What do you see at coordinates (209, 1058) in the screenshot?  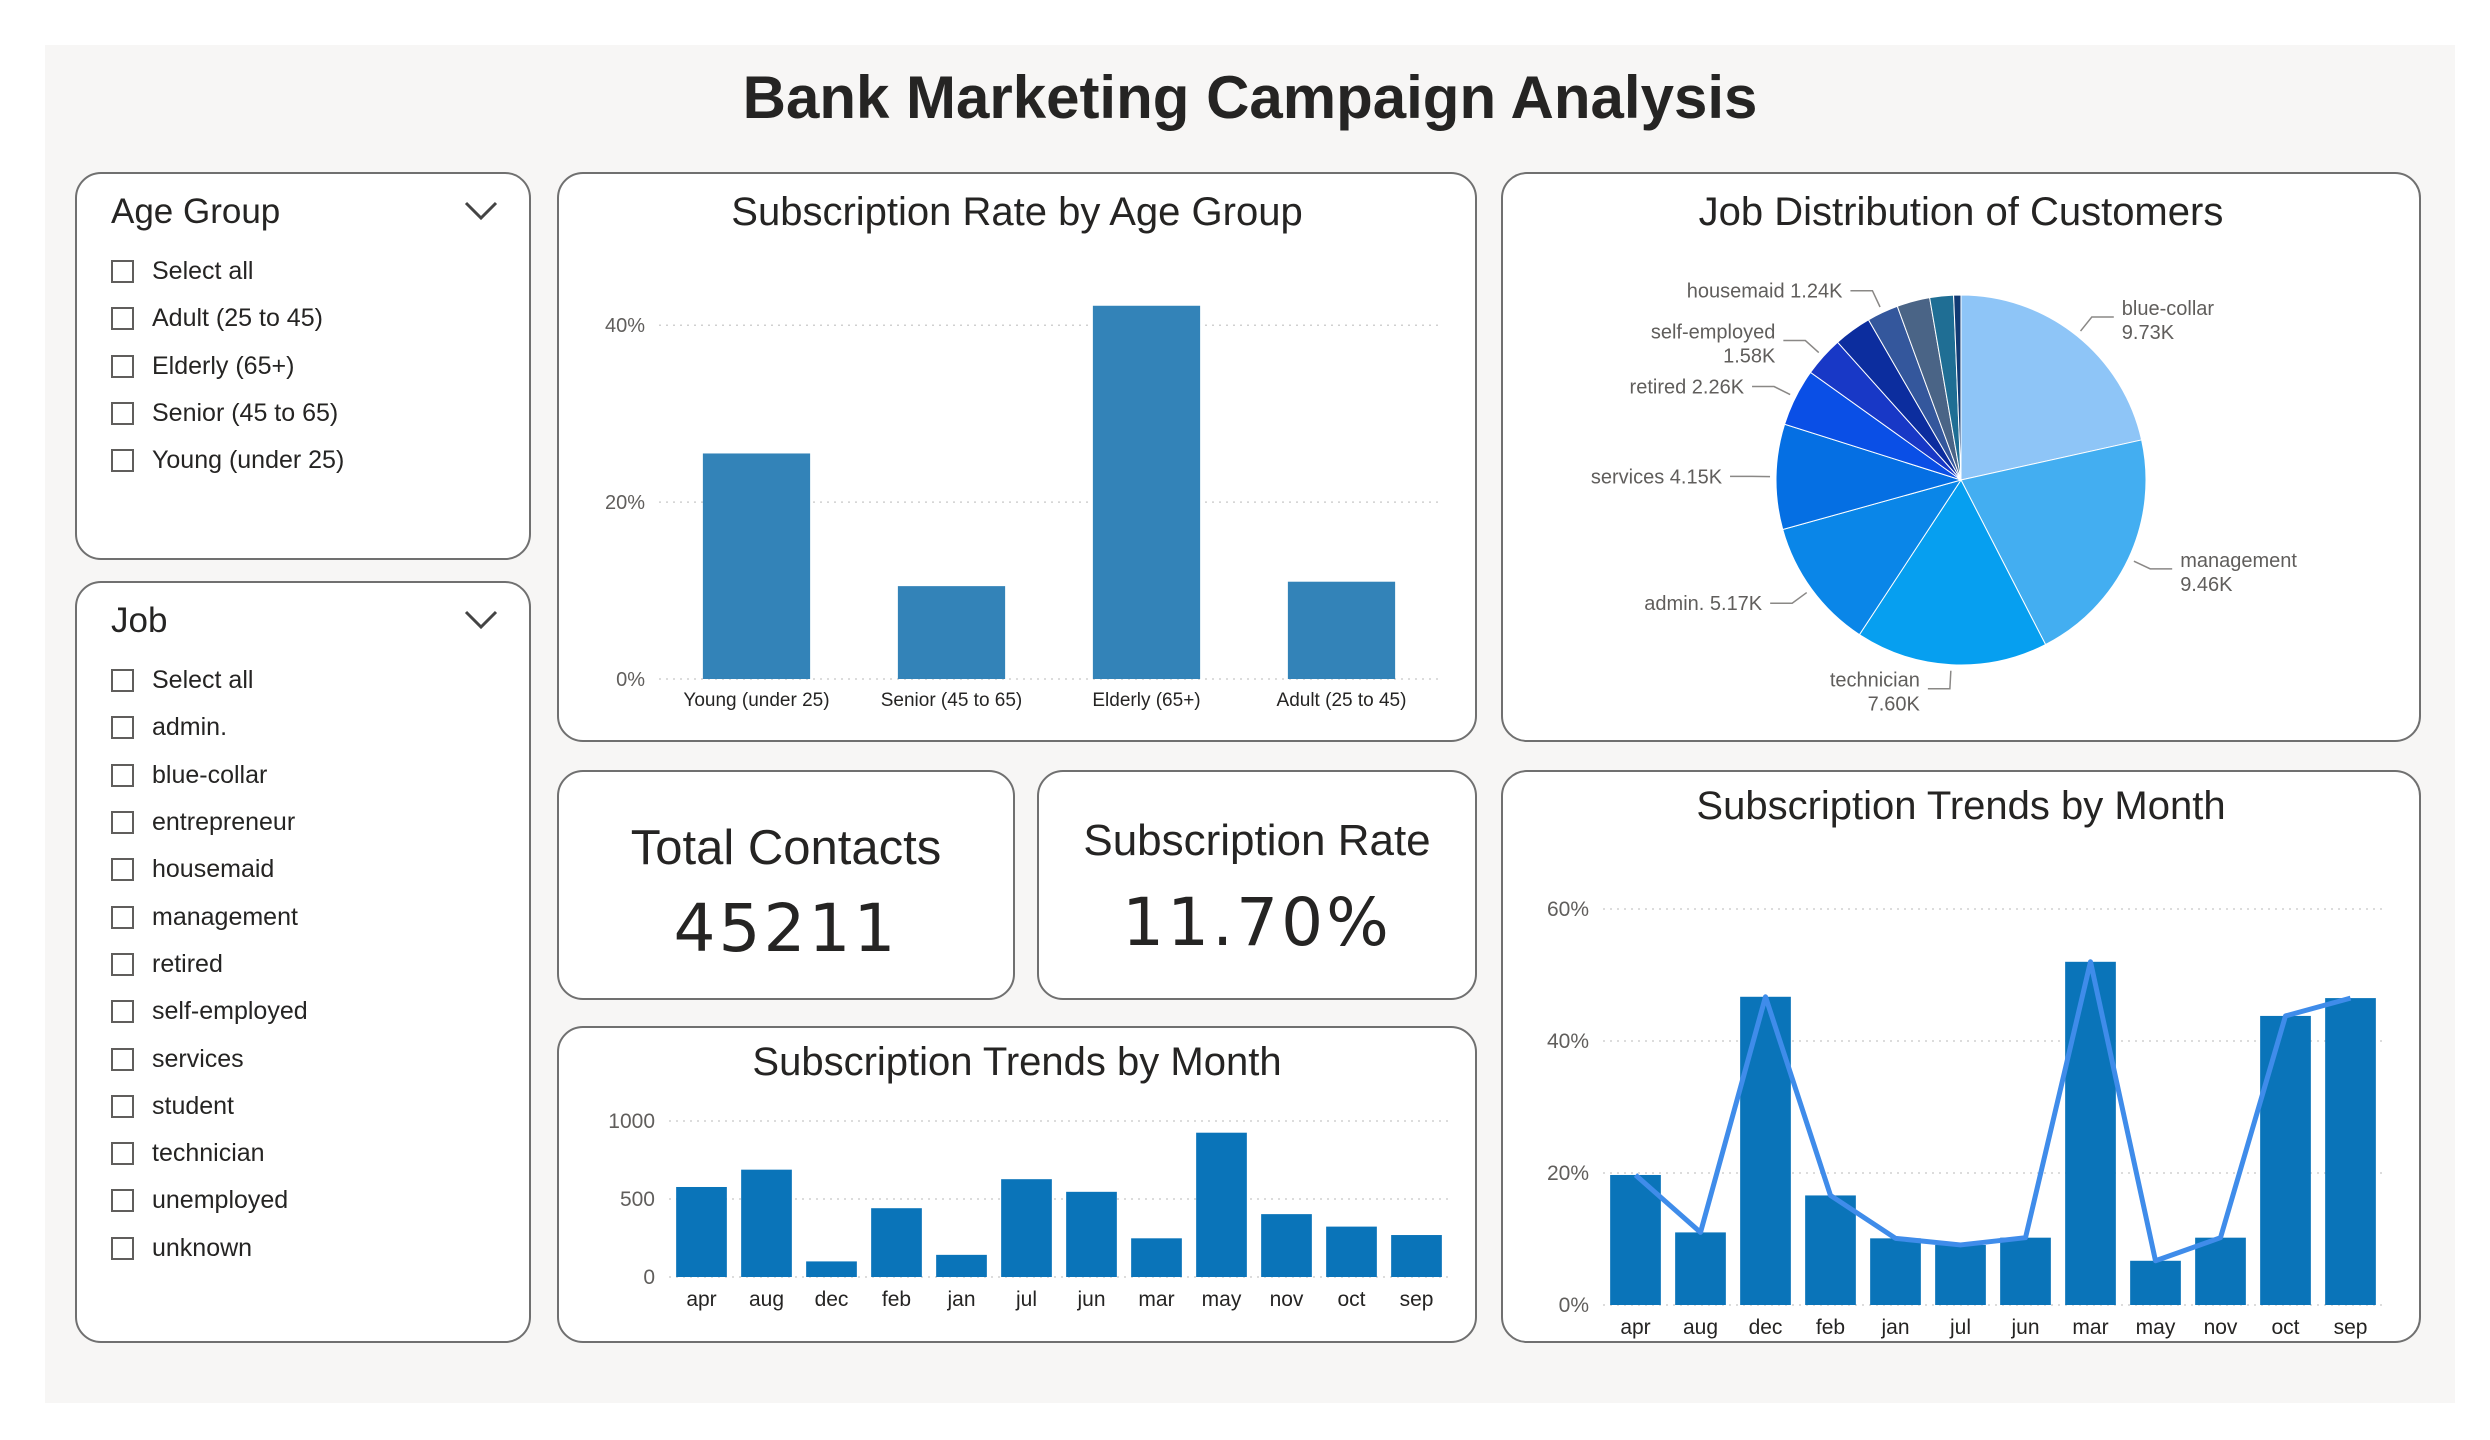 I see `slicer-option: services` at bounding box center [209, 1058].